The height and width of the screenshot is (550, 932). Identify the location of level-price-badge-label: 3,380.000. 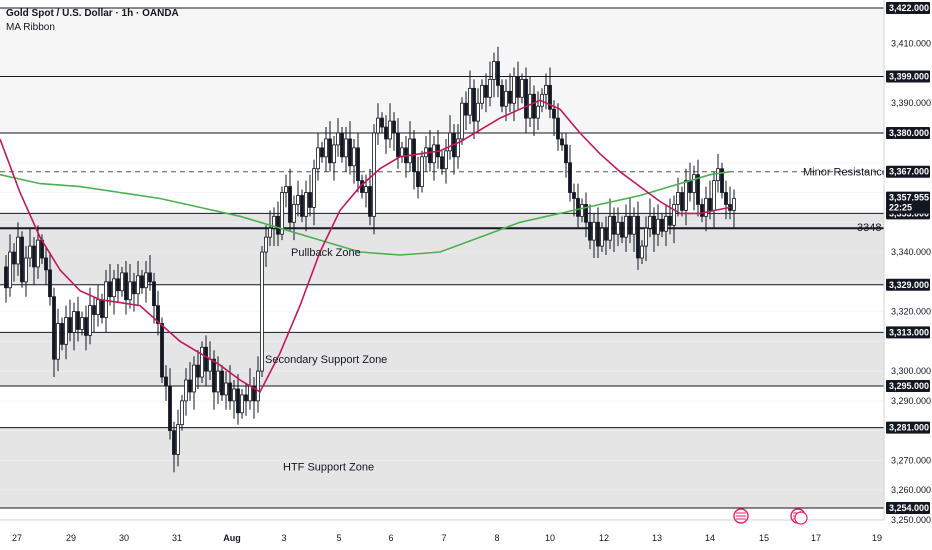
(909, 133).